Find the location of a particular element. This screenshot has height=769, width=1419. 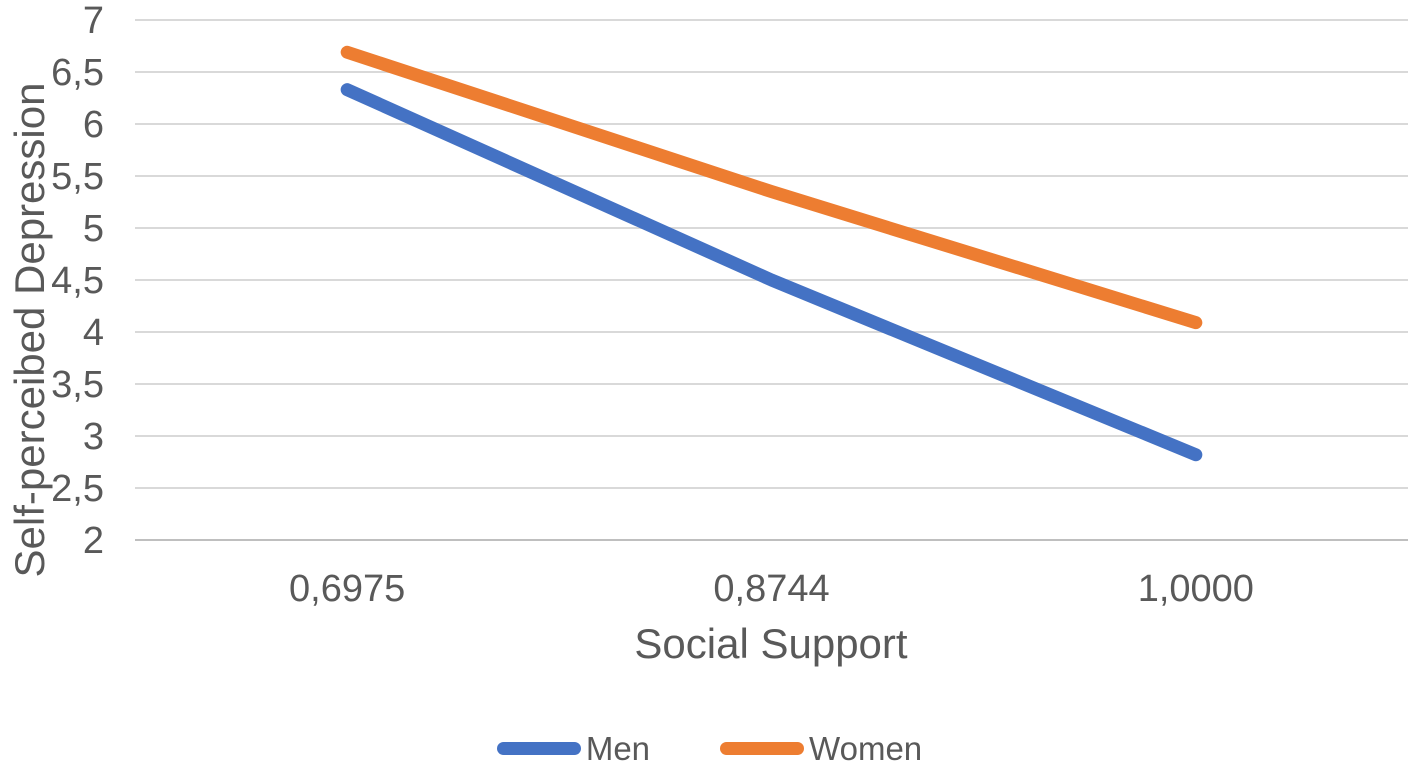

y-axis-title: Self-perceibed Depression is located at coordinates (29, 330).